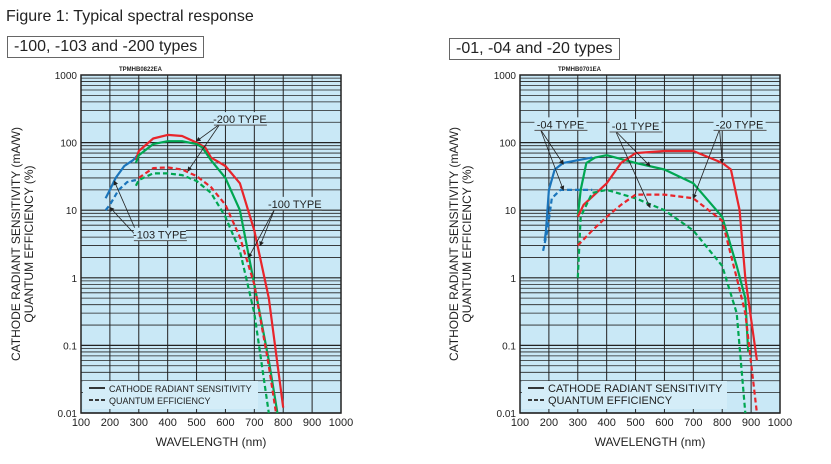 The width and height of the screenshot is (831, 464). I want to click on annotation-label: -01 TYPE, so click(636, 127).